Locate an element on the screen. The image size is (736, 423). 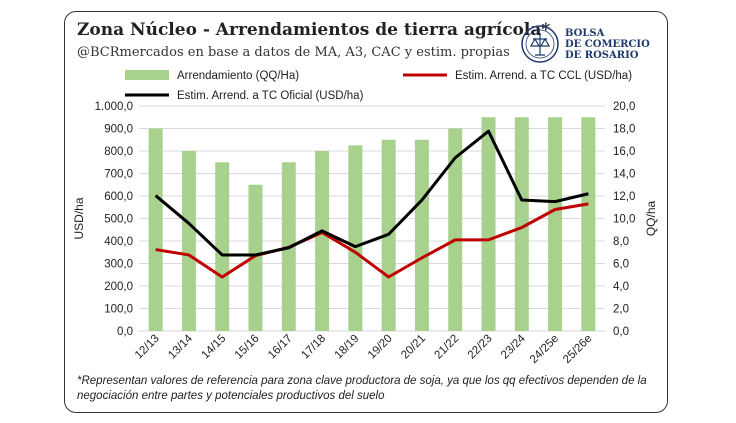
x-tick-label: 16/17 is located at coordinates (280, 347).